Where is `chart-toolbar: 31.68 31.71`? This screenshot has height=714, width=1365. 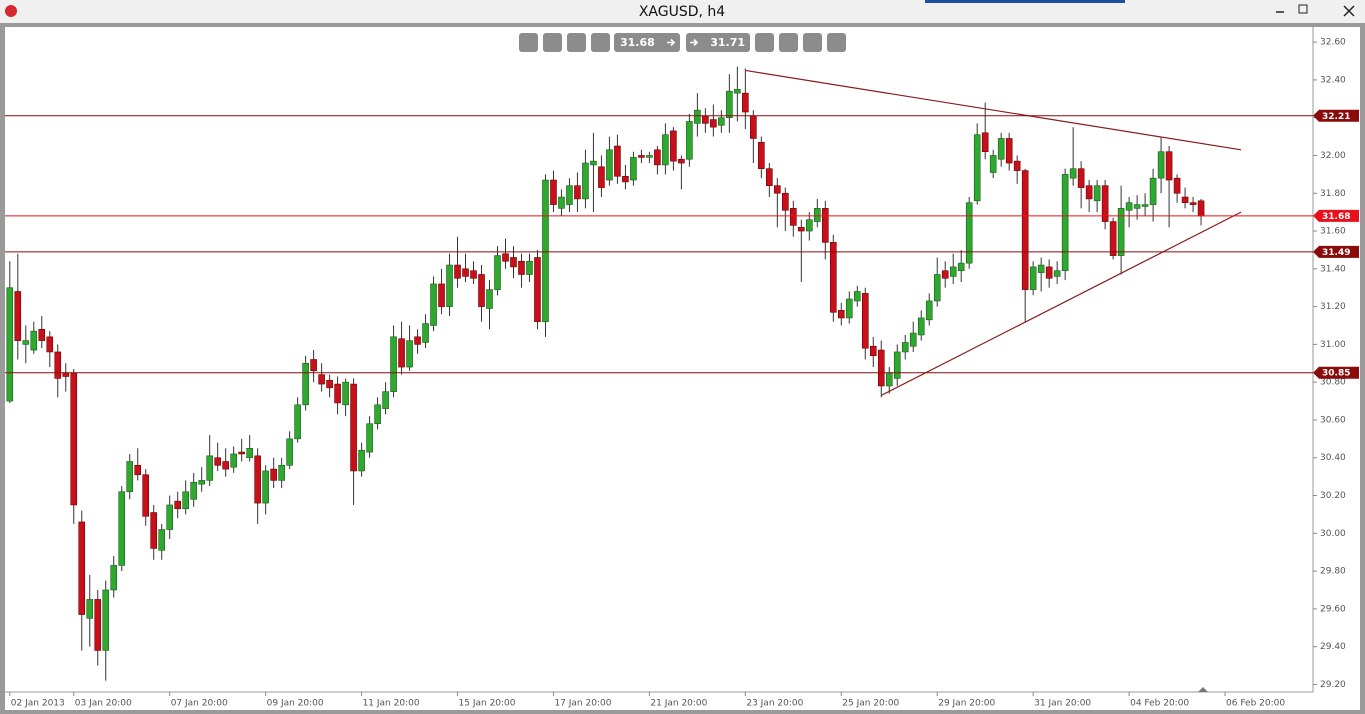 chart-toolbar: 31.68 31.71 is located at coordinates (682, 42).